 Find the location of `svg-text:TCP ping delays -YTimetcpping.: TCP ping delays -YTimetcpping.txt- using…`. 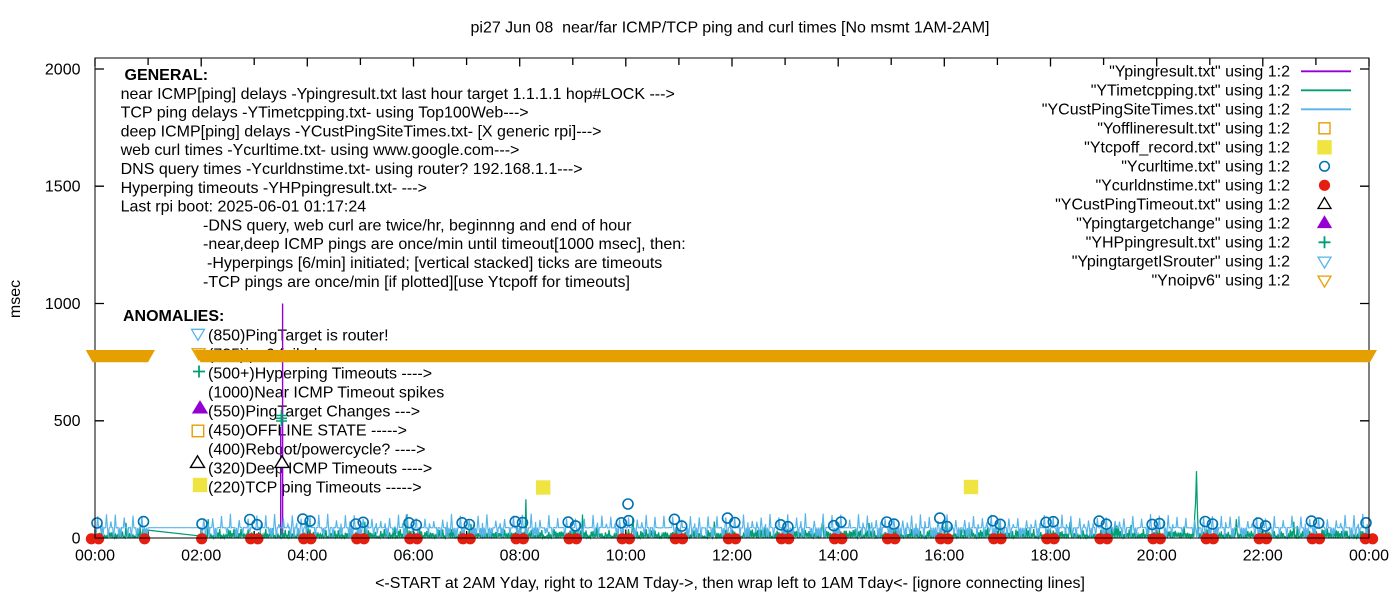

svg-text:TCP ping delays -YTimetcpping.: TCP ping delays -YTimetcpping.txt- using… is located at coordinates (325, 113).